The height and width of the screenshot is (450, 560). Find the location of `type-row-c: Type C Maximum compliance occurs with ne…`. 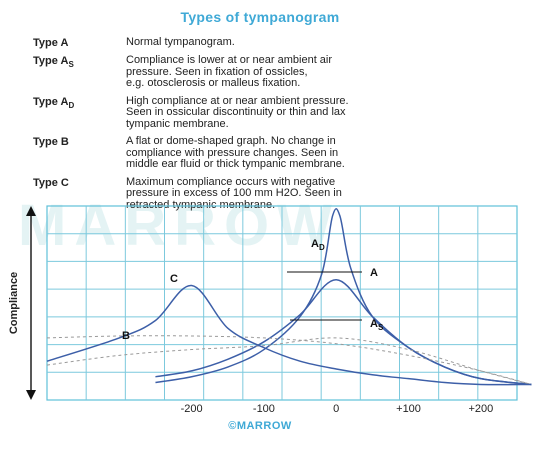

type-row-c: Type C Maximum compliance occurs with ne… is located at coordinates (283, 193).